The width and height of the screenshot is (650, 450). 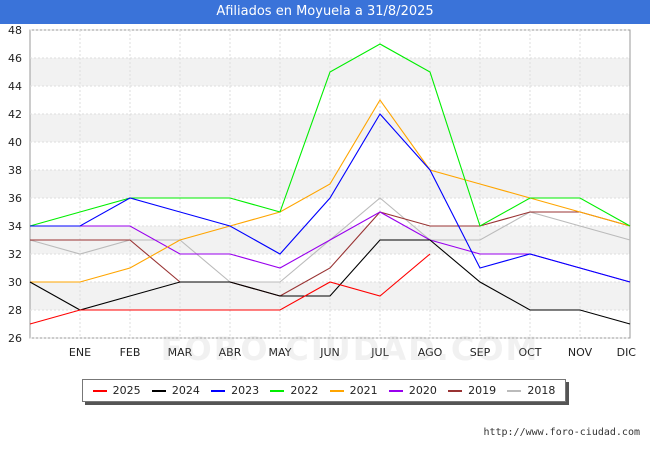 I want to click on legend-label: 2025, so click(x=126, y=390).